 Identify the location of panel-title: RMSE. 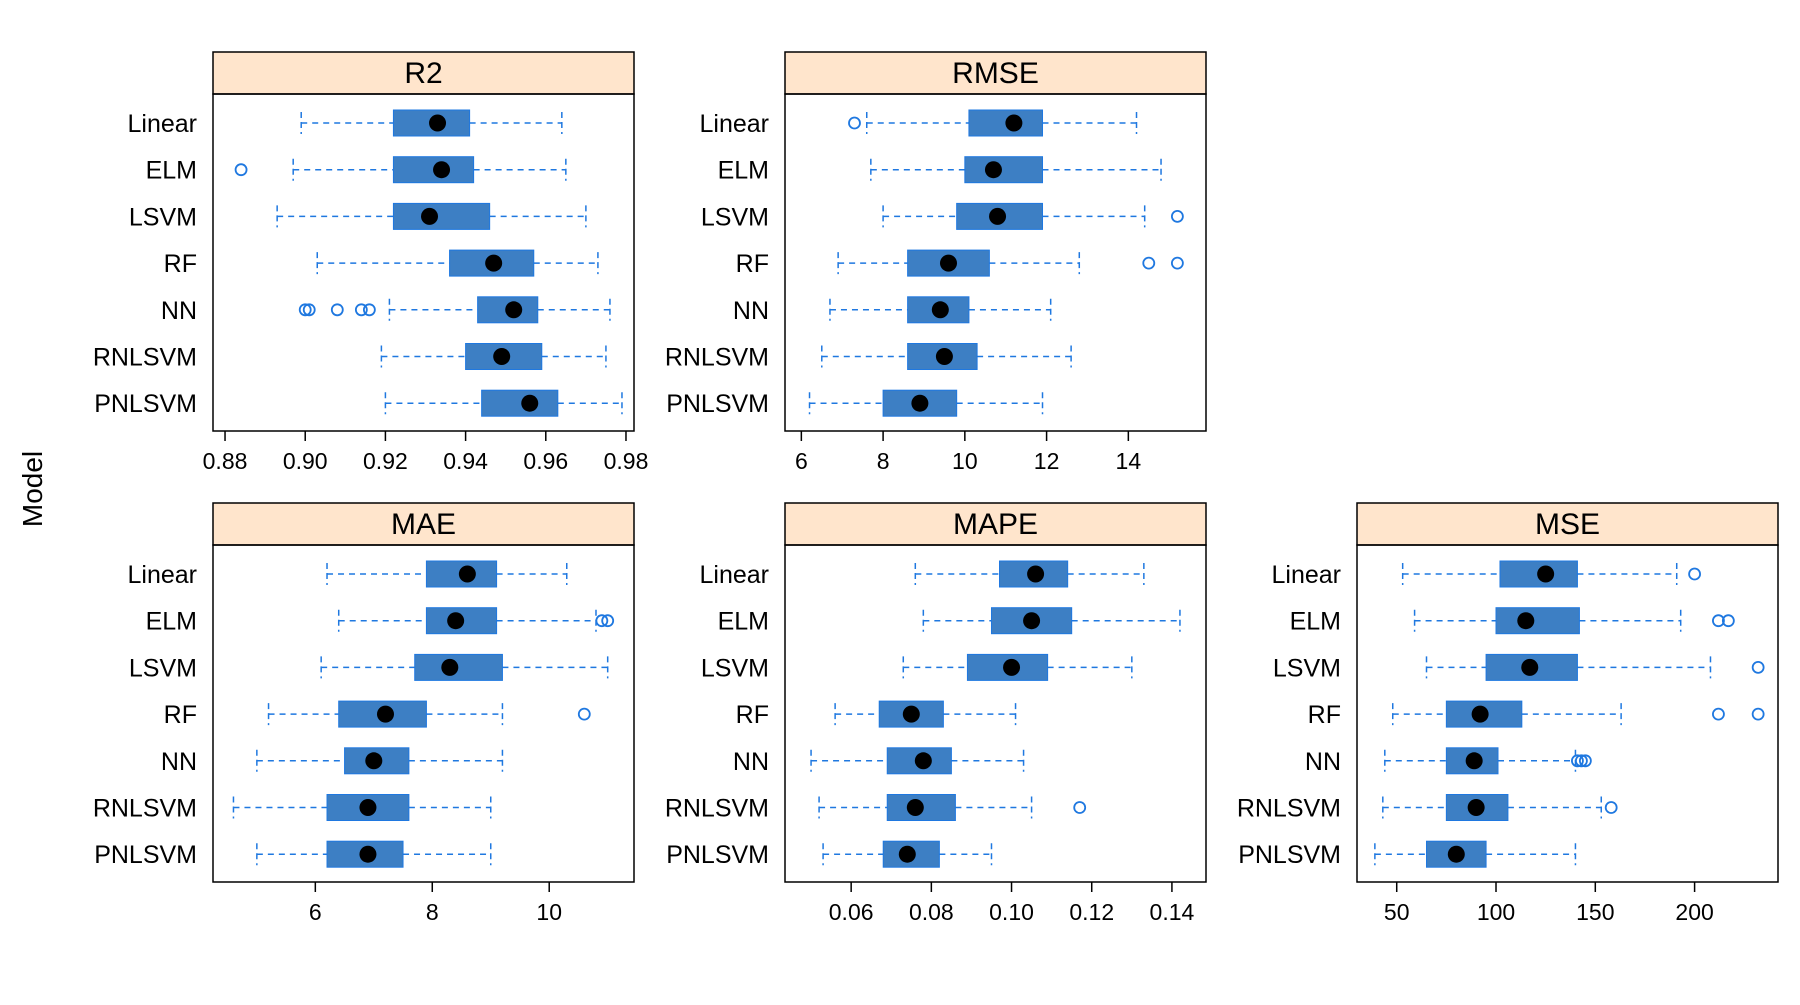
(995, 73).